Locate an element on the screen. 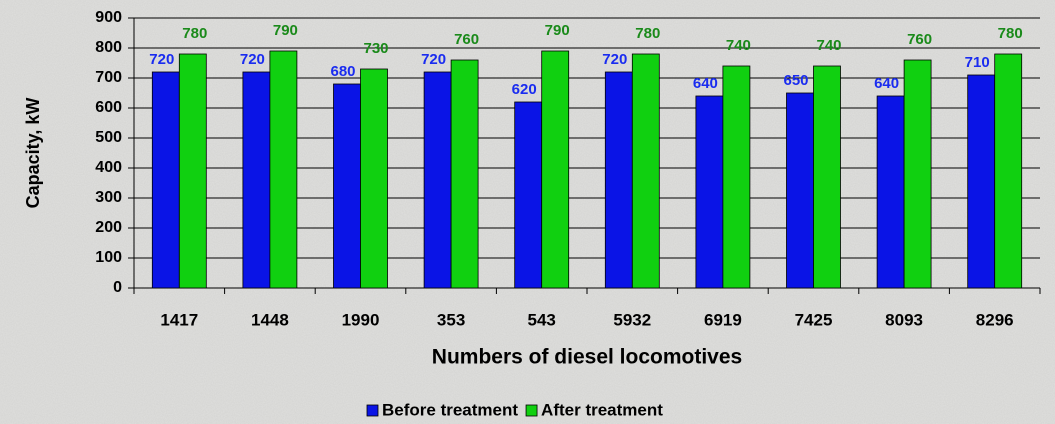  y-tick-label: 400 is located at coordinates (108, 167).